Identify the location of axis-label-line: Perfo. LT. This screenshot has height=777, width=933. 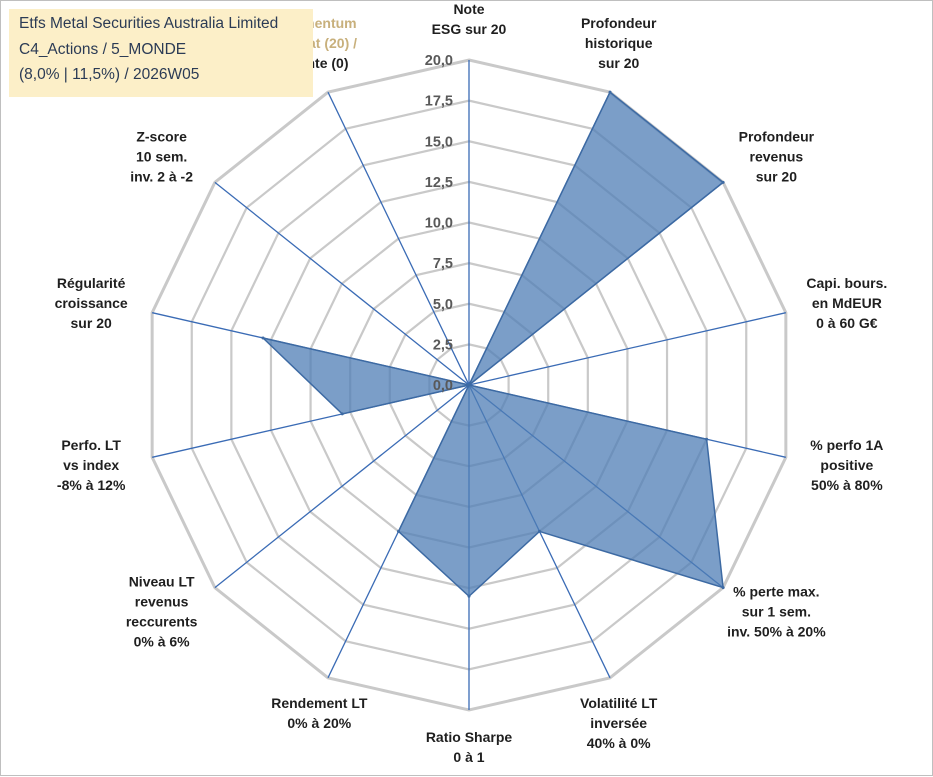
(91, 445).